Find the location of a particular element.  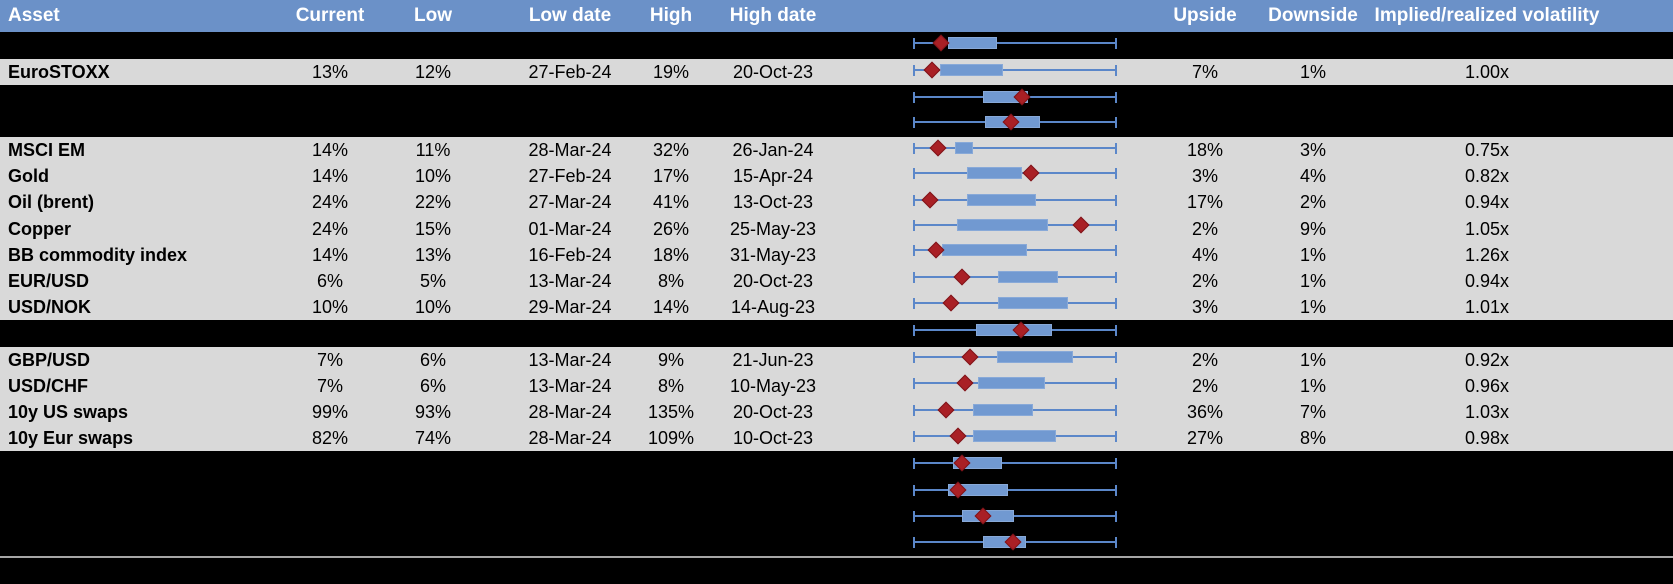

cell-impl_real: 0.96x is located at coordinates (1487, 386).